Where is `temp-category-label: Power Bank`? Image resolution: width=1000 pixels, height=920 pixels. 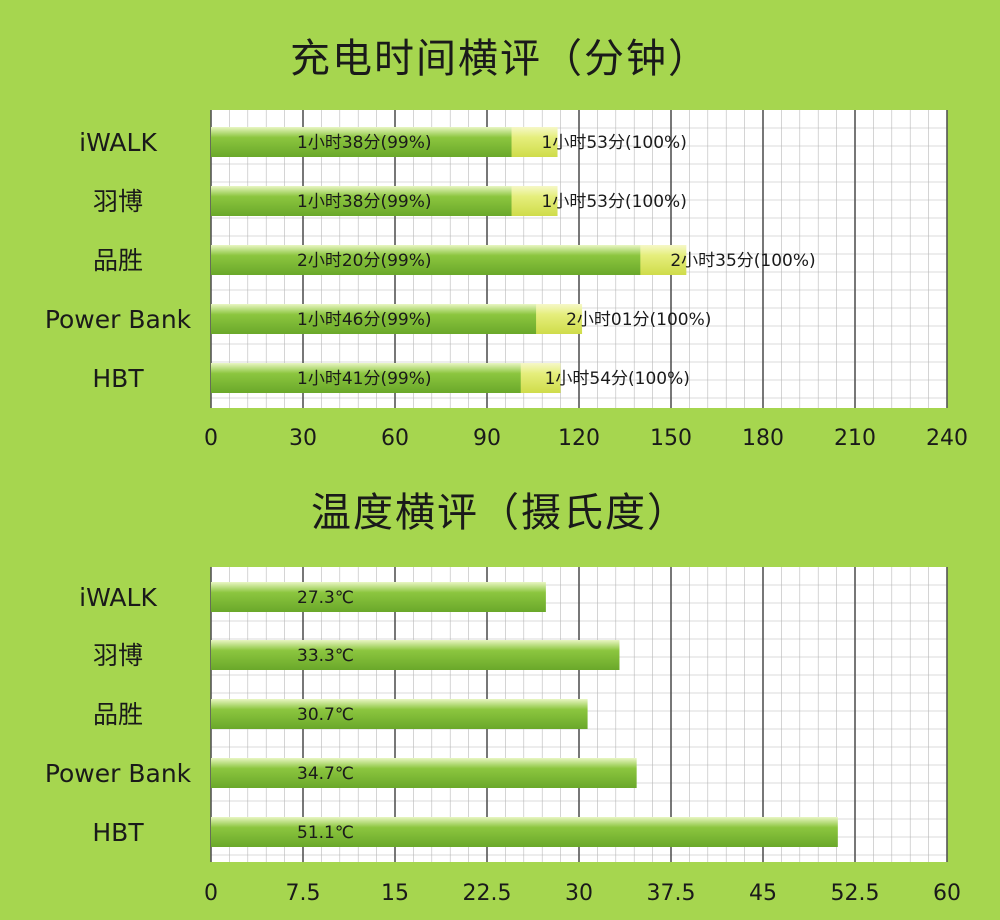 temp-category-label: Power Bank is located at coordinates (118, 773).